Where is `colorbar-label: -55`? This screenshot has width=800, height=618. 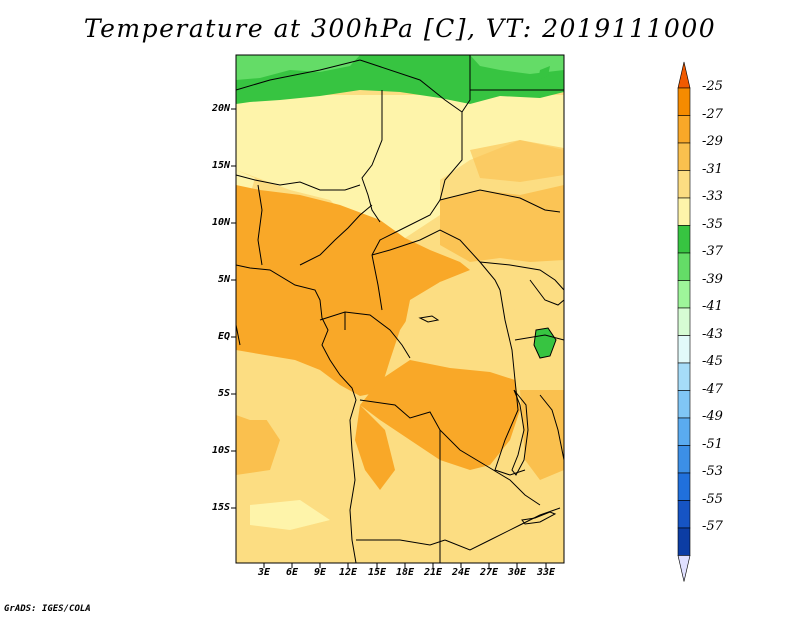
colorbar-label: -55 is located at coordinates (712, 499).